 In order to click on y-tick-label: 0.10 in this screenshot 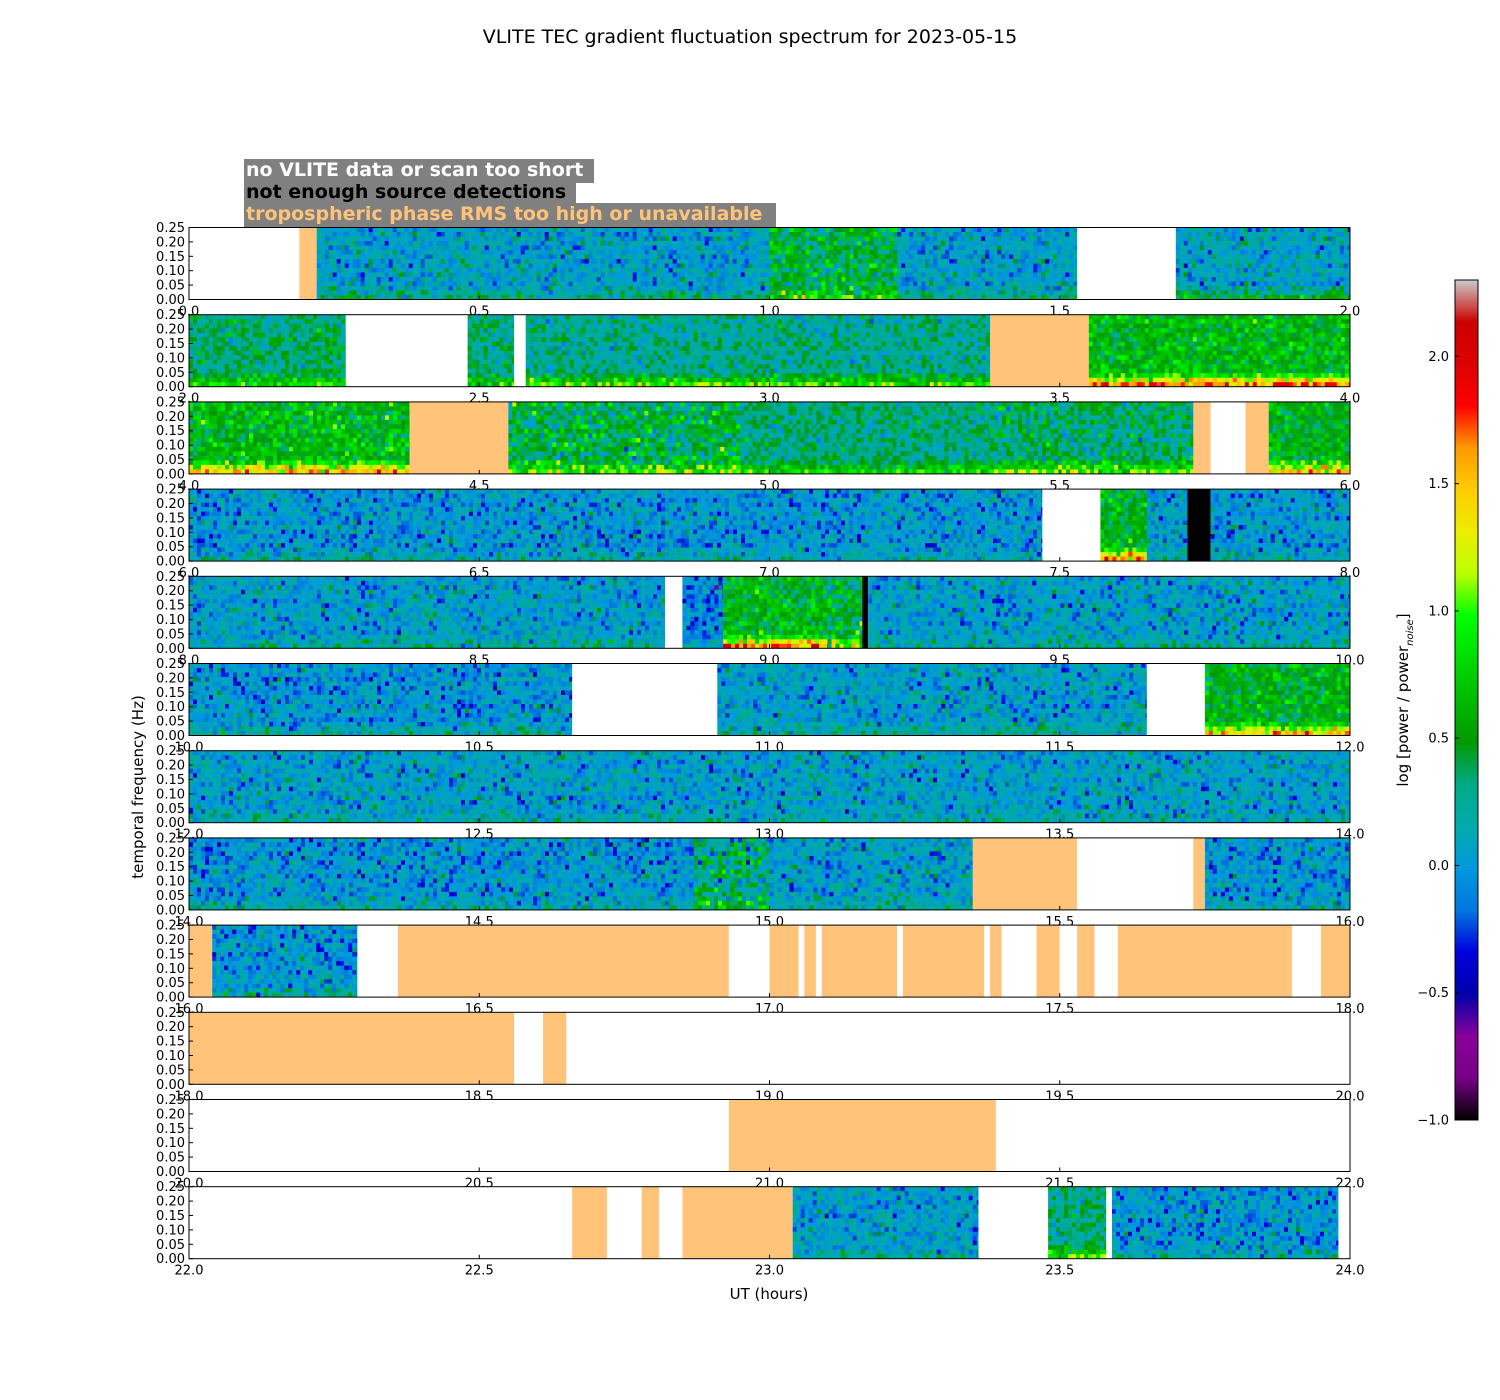, I will do `click(170, 271)`.